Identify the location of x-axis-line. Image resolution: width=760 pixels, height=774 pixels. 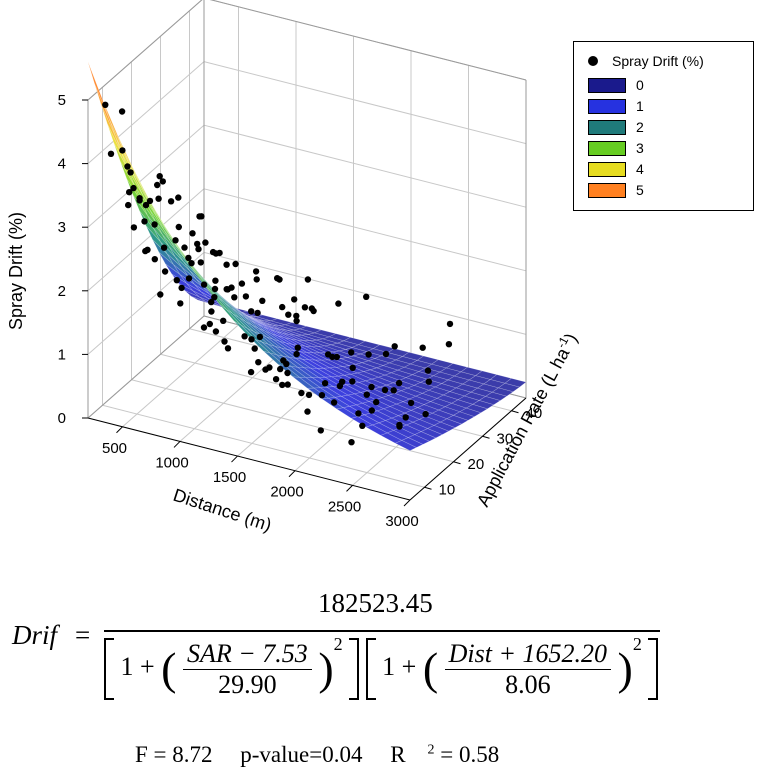
(249, 459).